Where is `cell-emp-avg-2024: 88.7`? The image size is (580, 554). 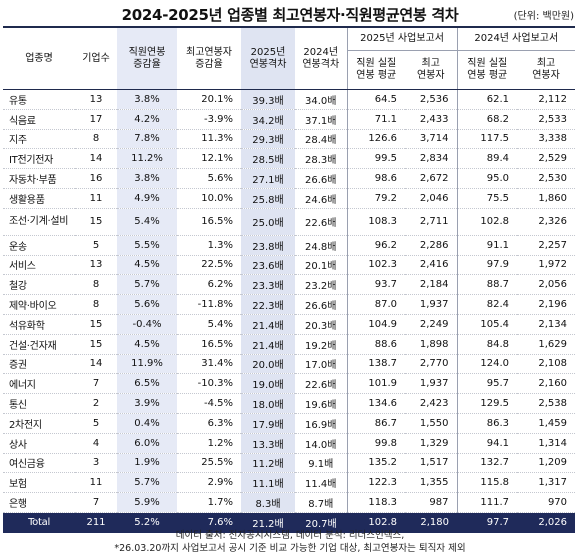 cell-emp-avg-2024: 88.7 is located at coordinates (487, 285).